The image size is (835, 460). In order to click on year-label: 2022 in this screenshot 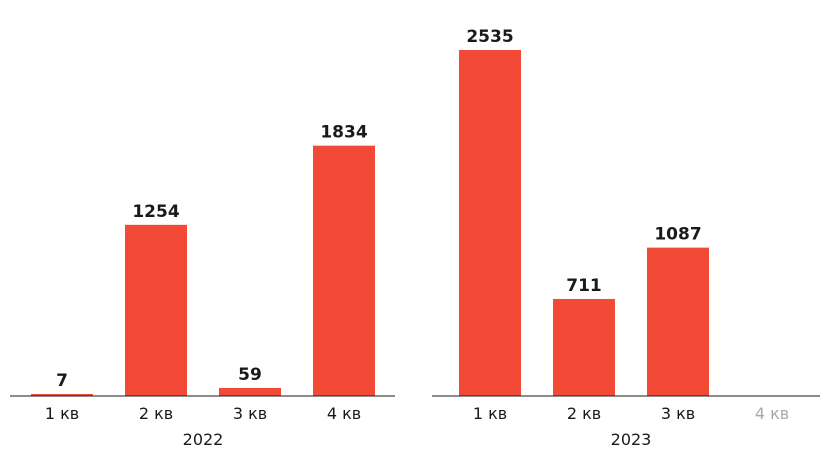, I will do `click(203, 439)`.